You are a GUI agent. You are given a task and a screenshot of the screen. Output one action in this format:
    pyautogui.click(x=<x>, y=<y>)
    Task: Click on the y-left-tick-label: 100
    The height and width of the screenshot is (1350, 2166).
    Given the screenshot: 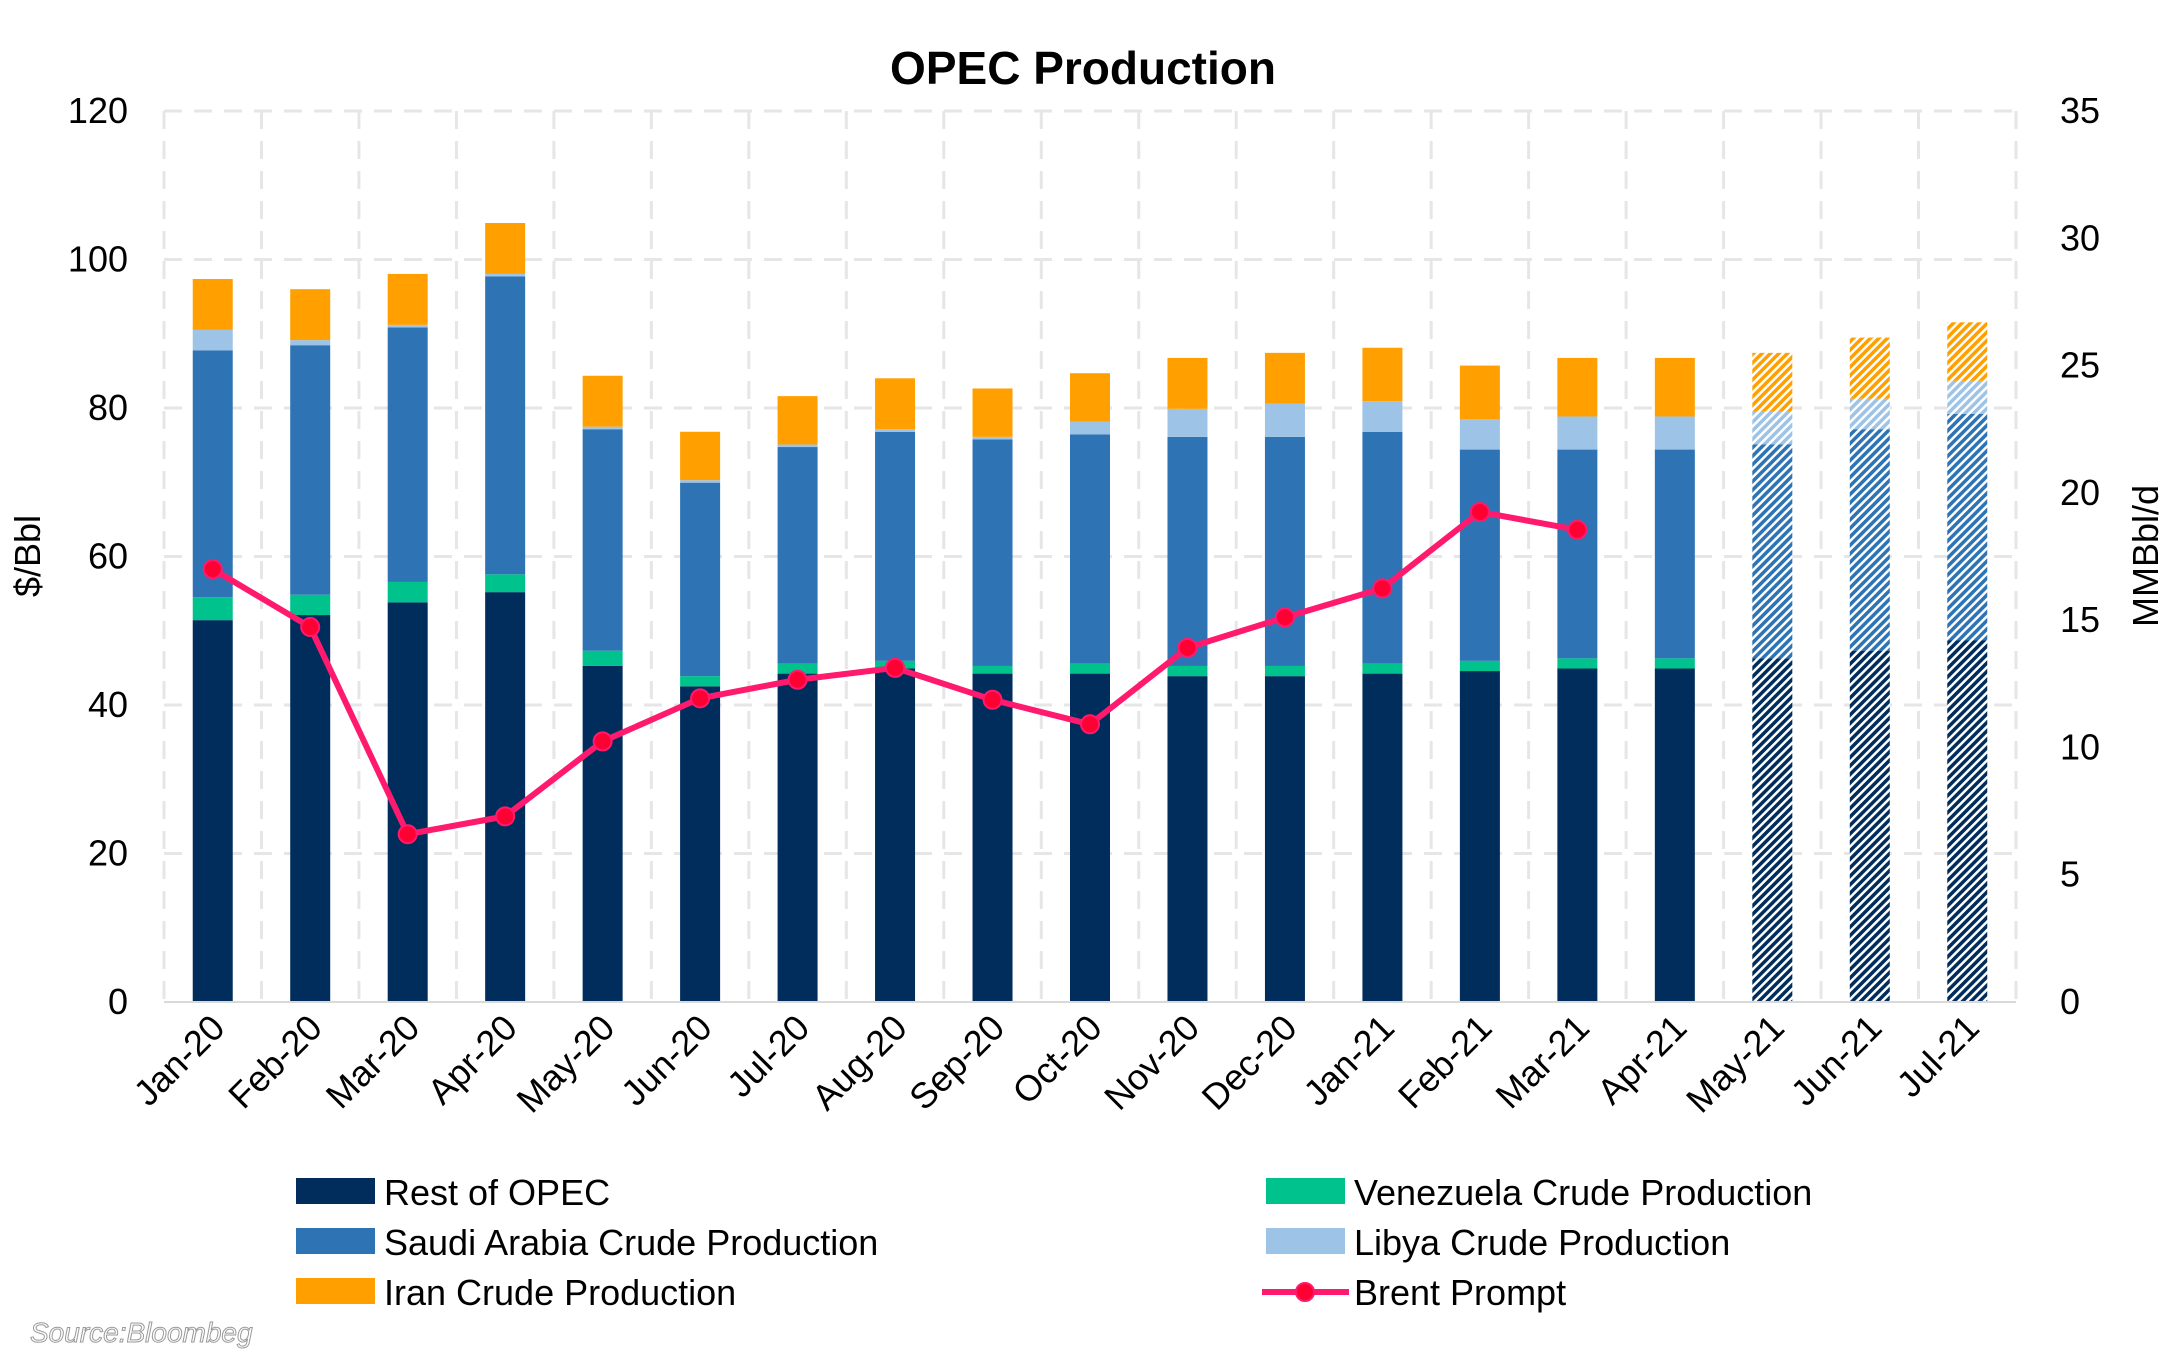 What is the action you would take?
    pyautogui.click(x=98, y=259)
    